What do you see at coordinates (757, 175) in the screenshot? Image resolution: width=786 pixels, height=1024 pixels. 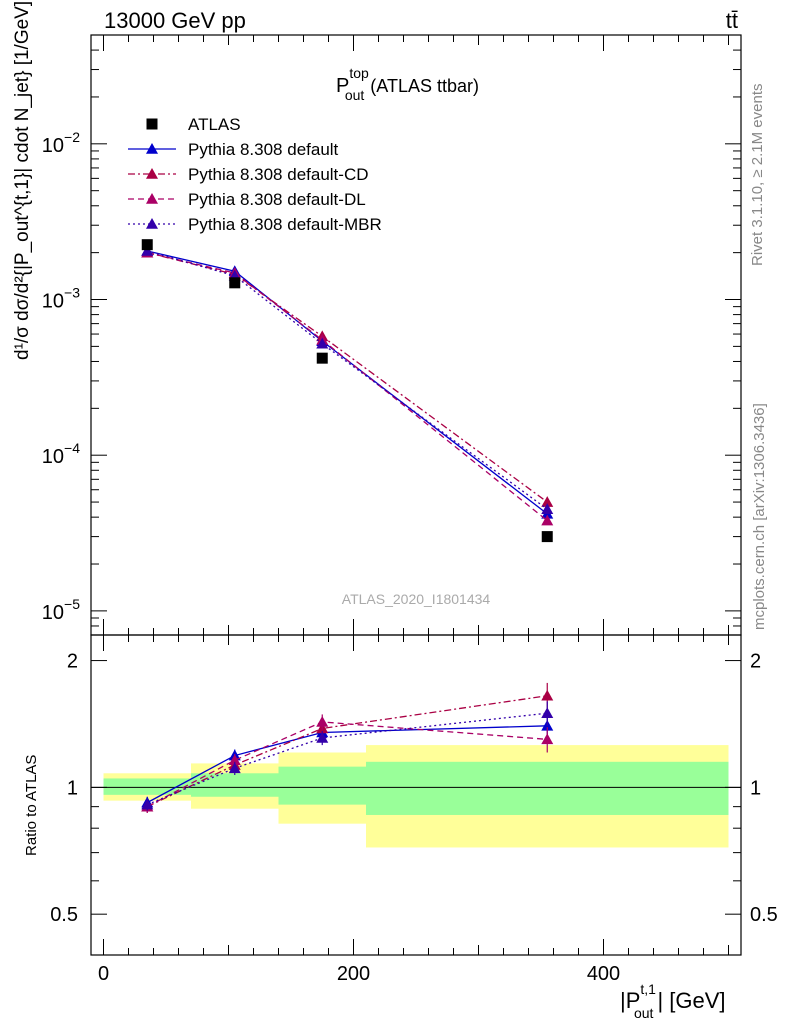 I see `rivet-label: Rivet 3.1.10, ≥ 2.1M events` at bounding box center [757, 175].